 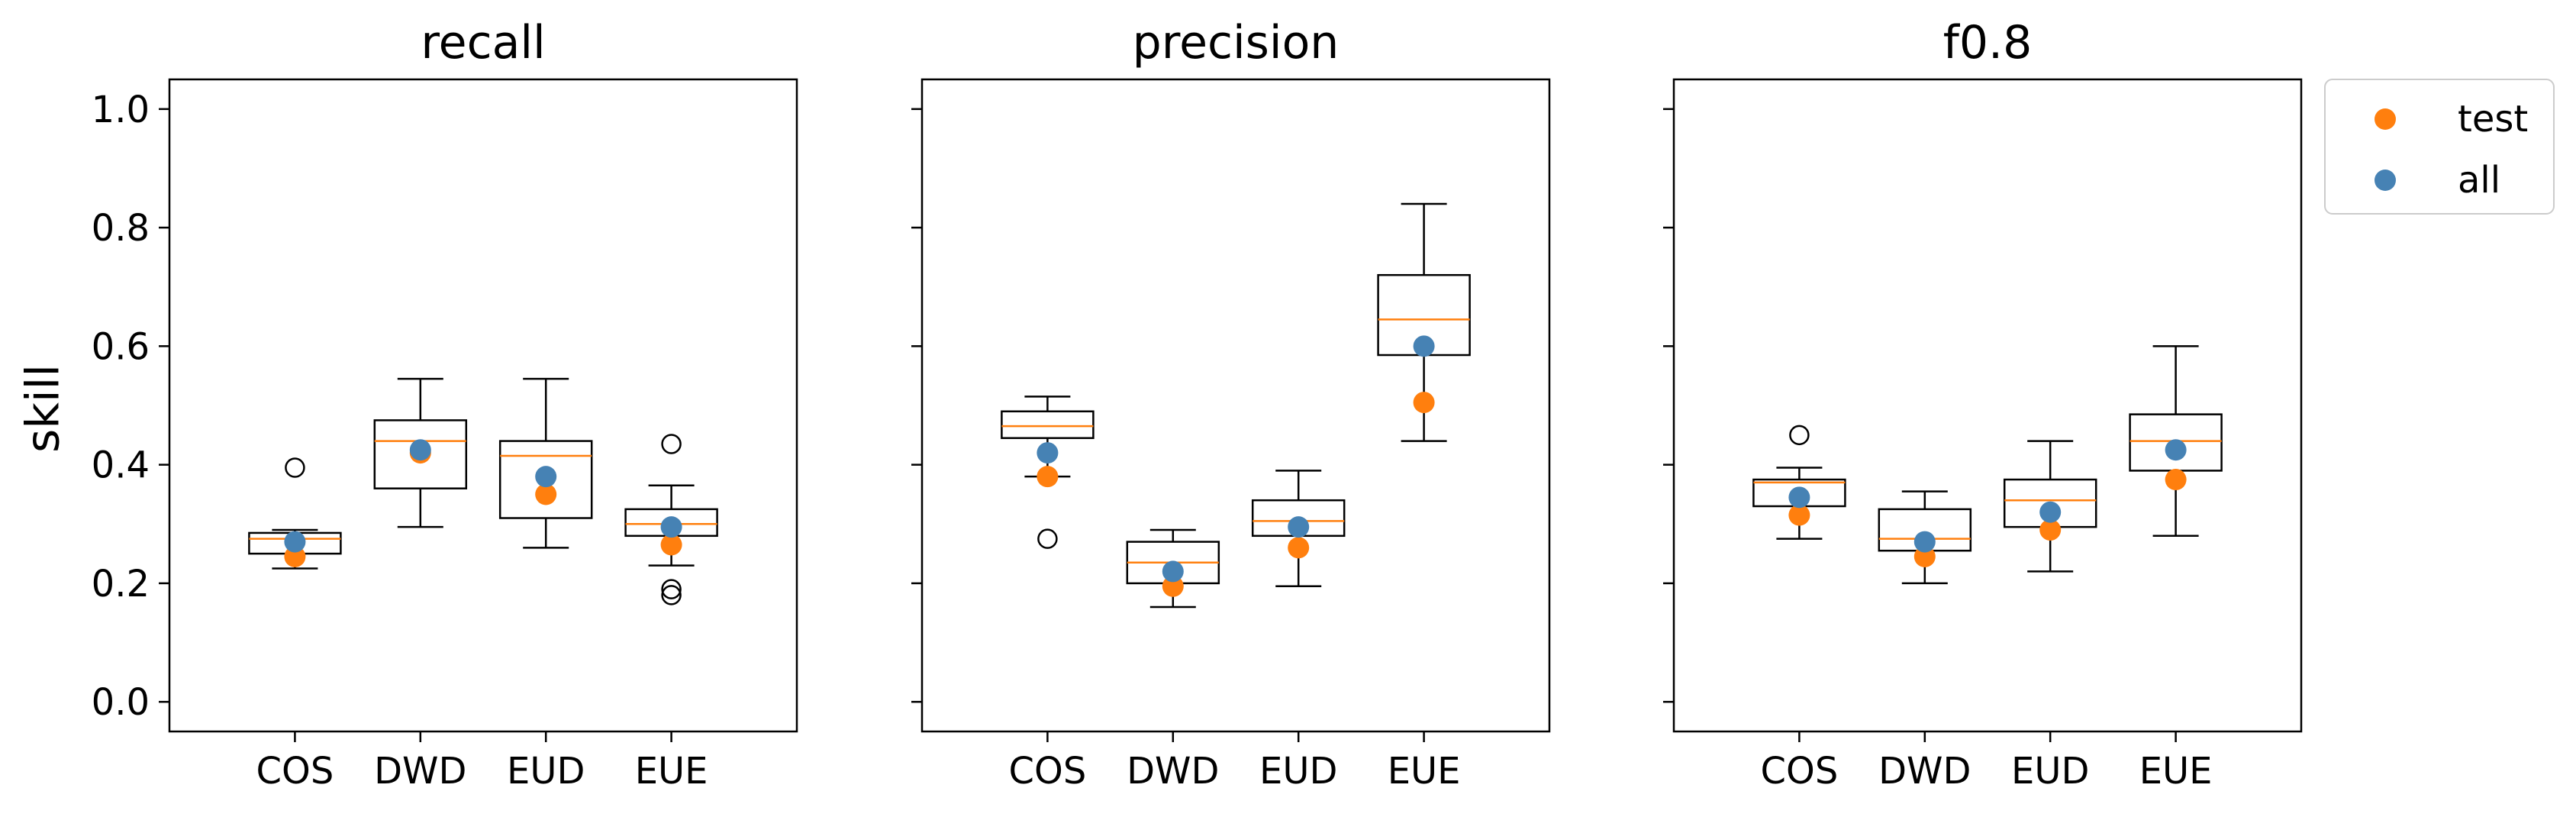 I want to click on y-tick-label: 0.6, so click(x=121, y=347).